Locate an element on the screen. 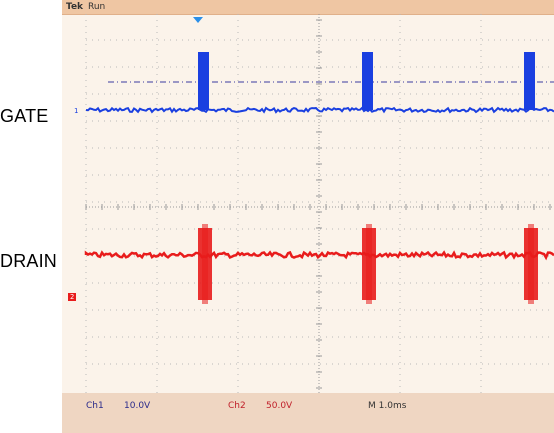  status-bar: Tek Run is located at coordinates (308, 7).